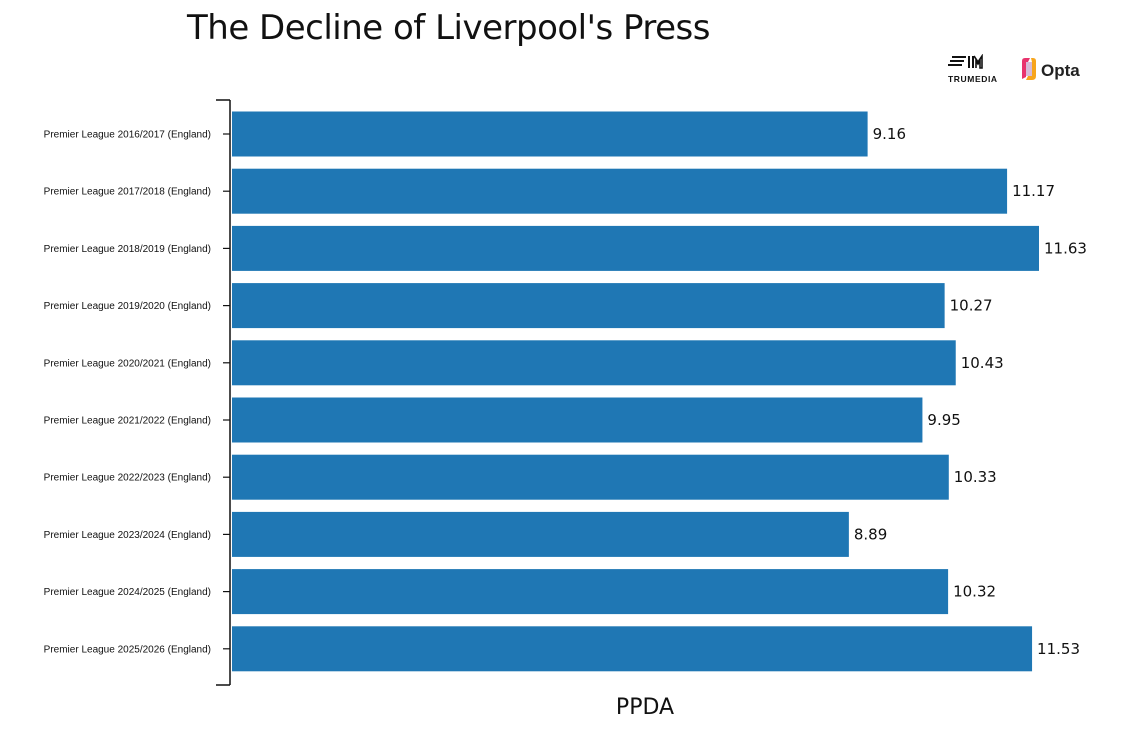  Describe the element at coordinates (965, 61) in the screenshot. I see `trumedia-logo-icon` at that location.